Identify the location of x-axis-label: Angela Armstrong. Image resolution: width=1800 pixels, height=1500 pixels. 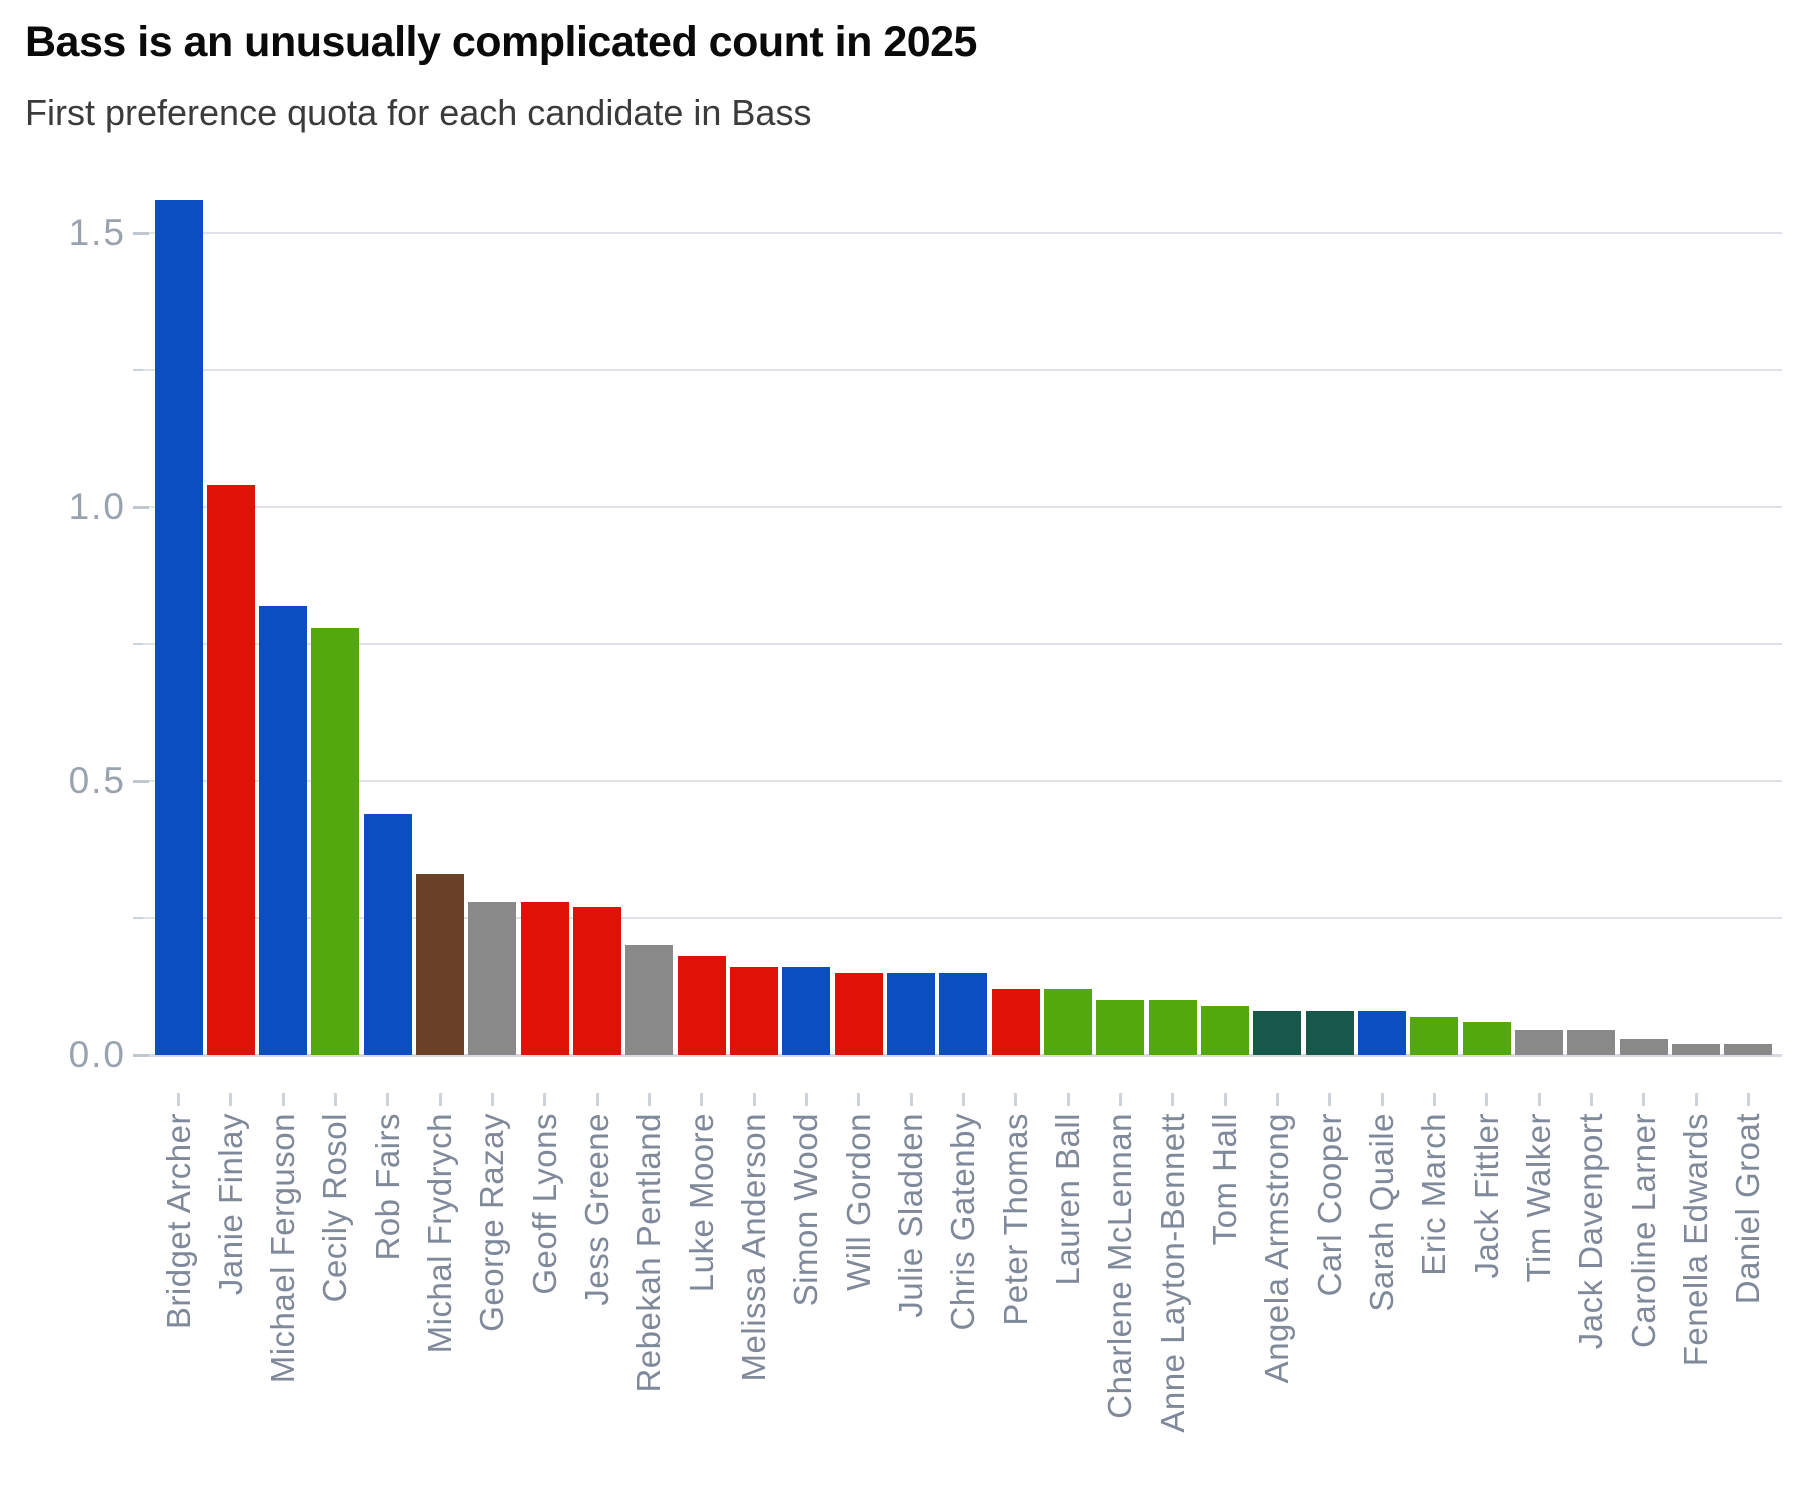
(1277, 1248).